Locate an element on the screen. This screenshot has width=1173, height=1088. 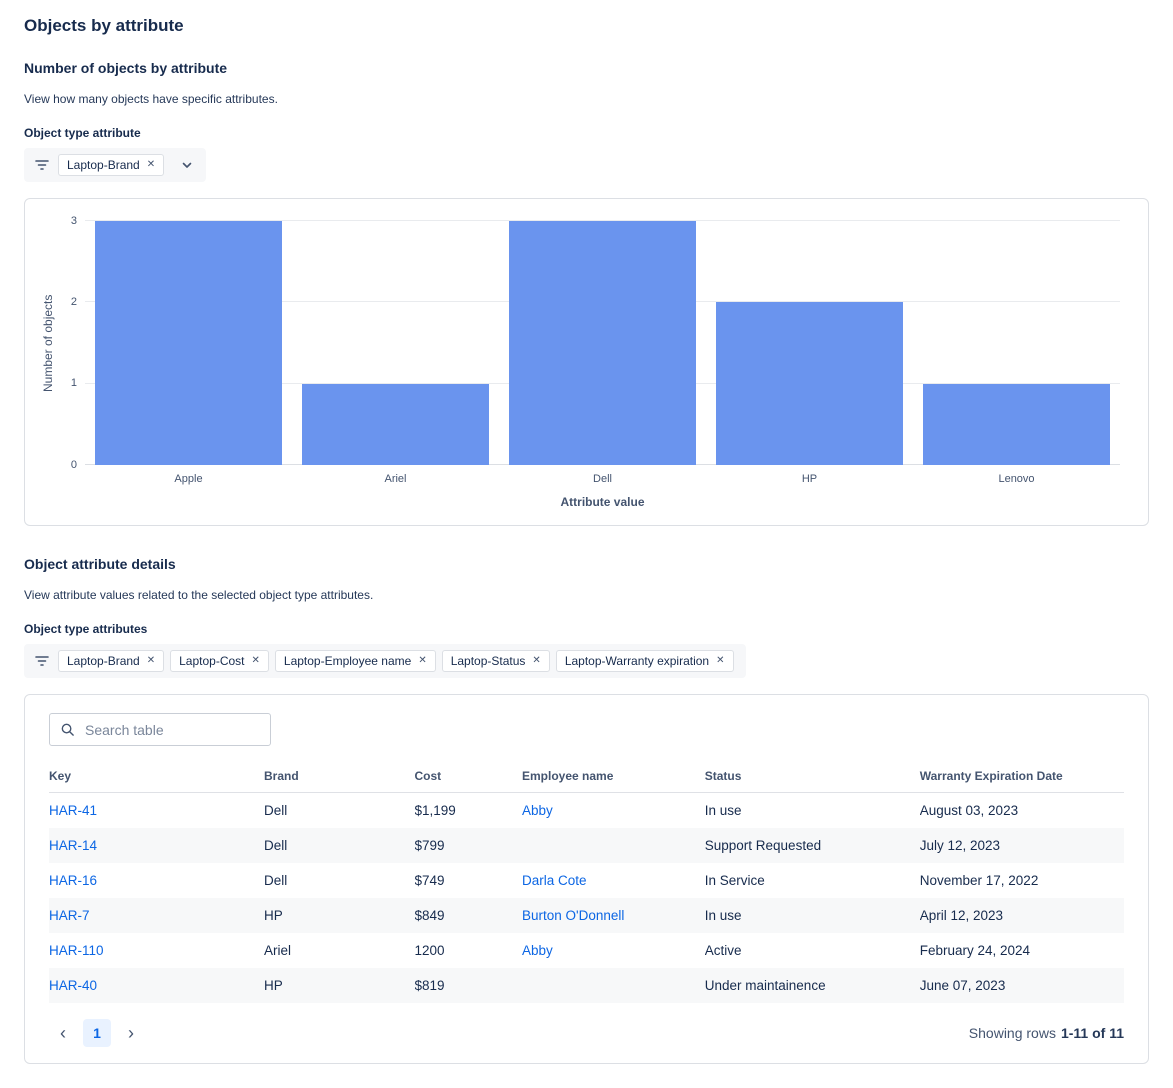
x-tick-label: Apple is located at coordinates (188, 479).